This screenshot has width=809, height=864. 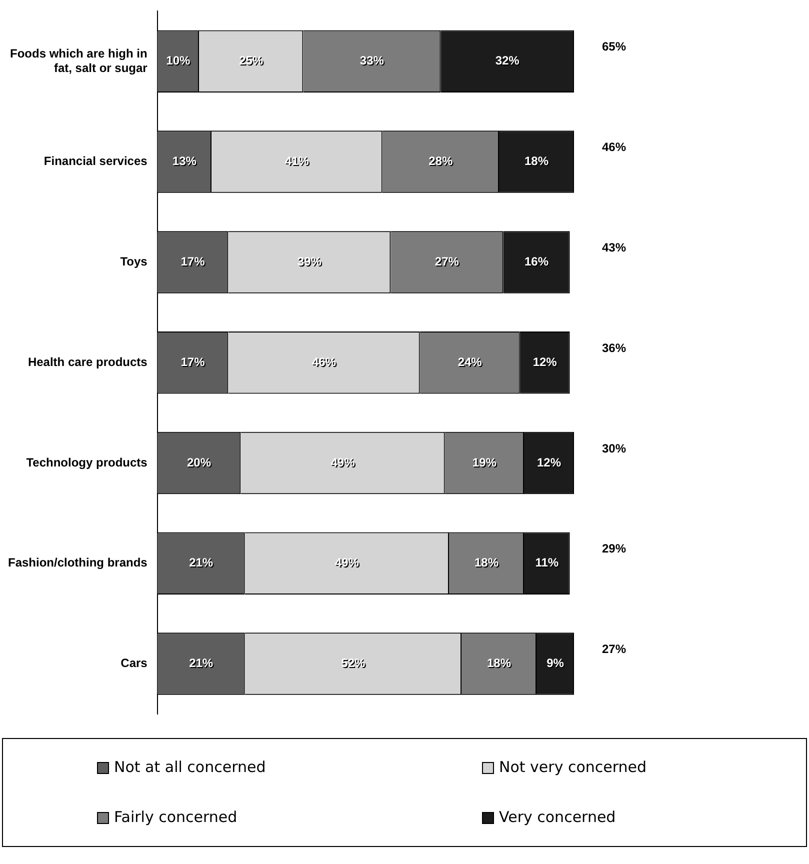 I want to click on data-label: 9%, so click(x=557, y=664).